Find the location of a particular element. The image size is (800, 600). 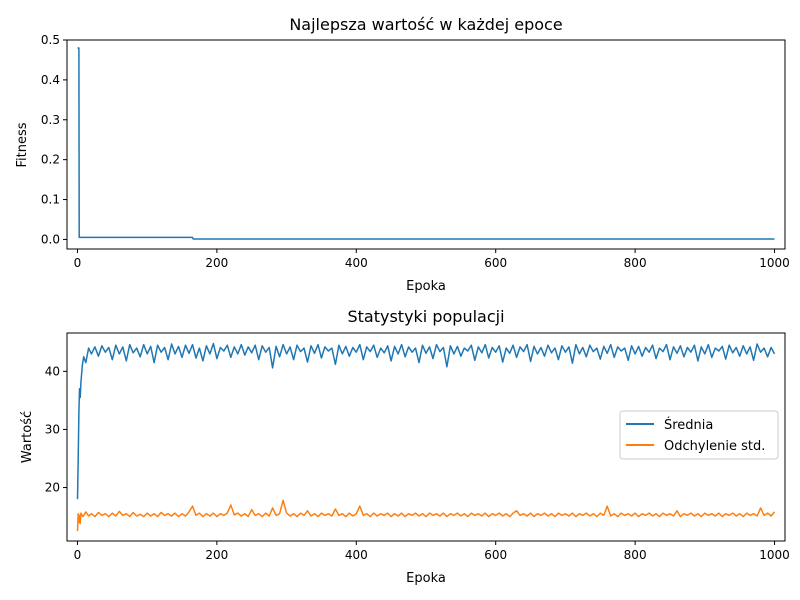

legend: Średnia Odchylenie std. is located at coordinates (699, 435).